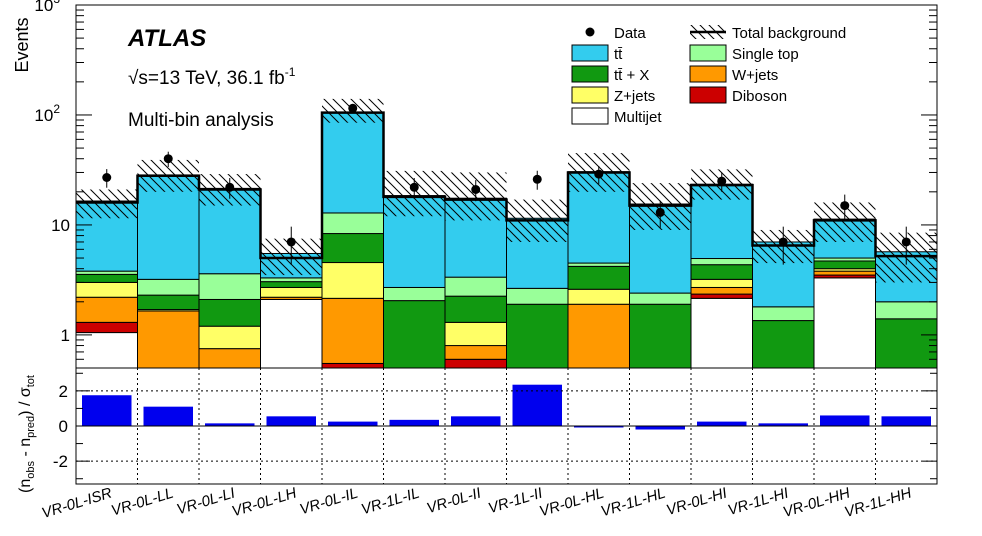  I want to click on x-tick-label: VR-0L-LL, so click(142, 502).